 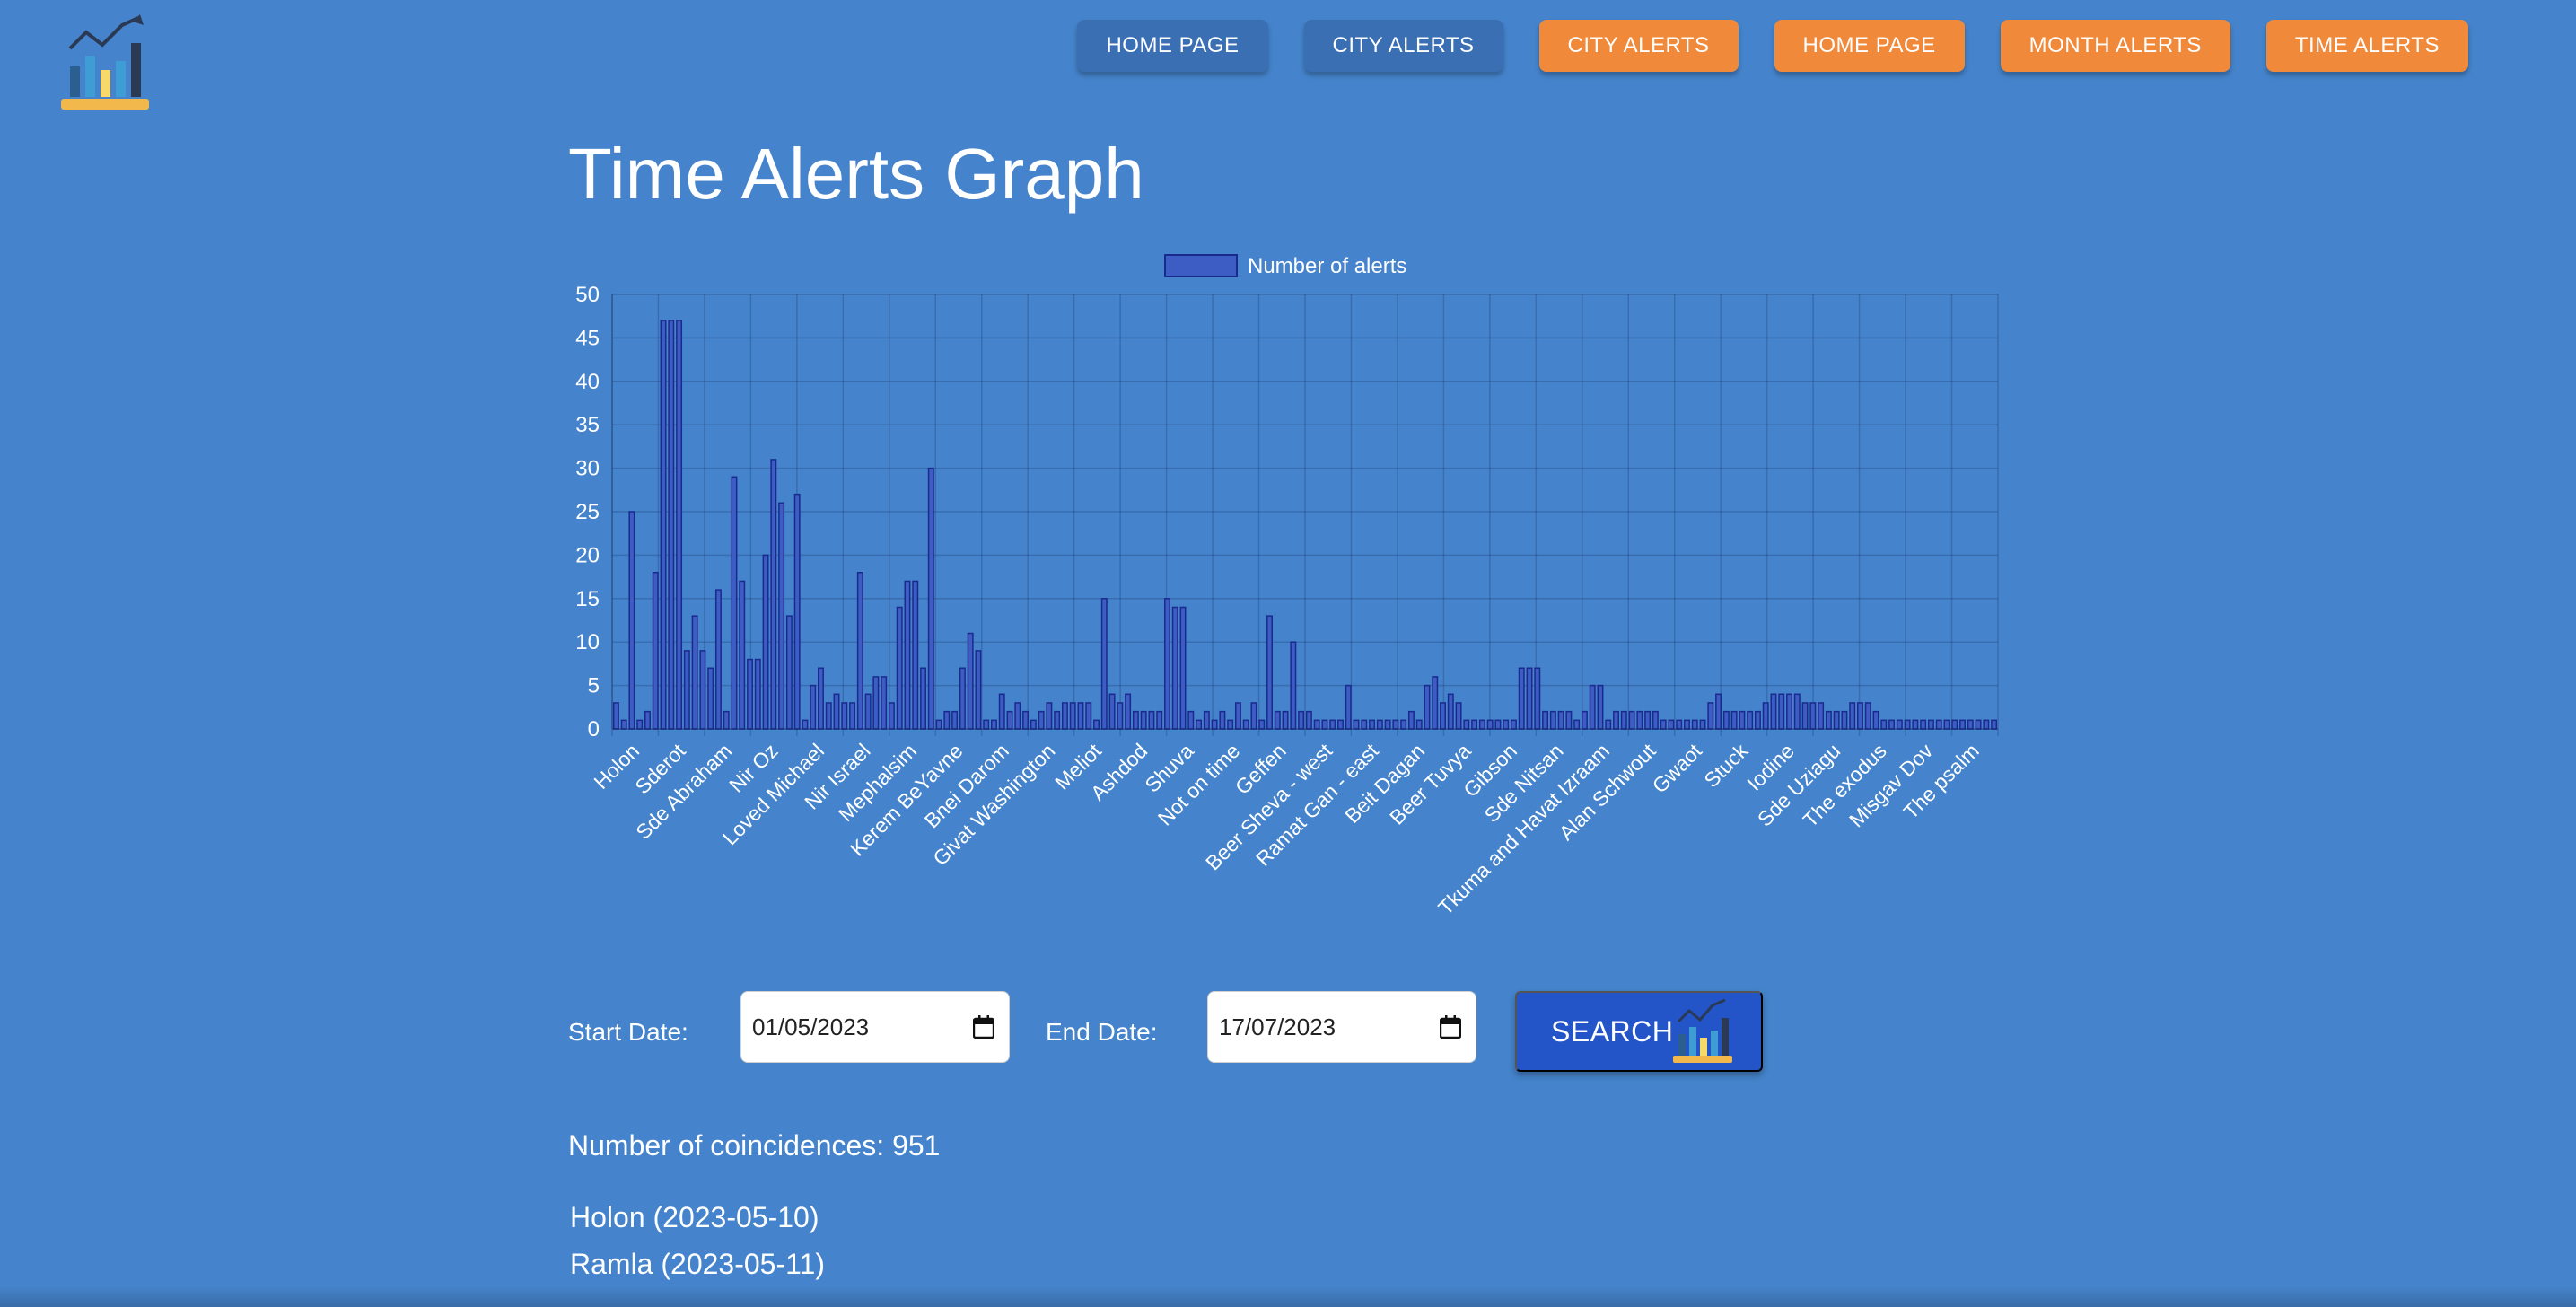 What do you see at coordinates (811, 1026) in the screenshot?
I see `start-date-value: 01/05/2023` at bounding box center [811, 1026].